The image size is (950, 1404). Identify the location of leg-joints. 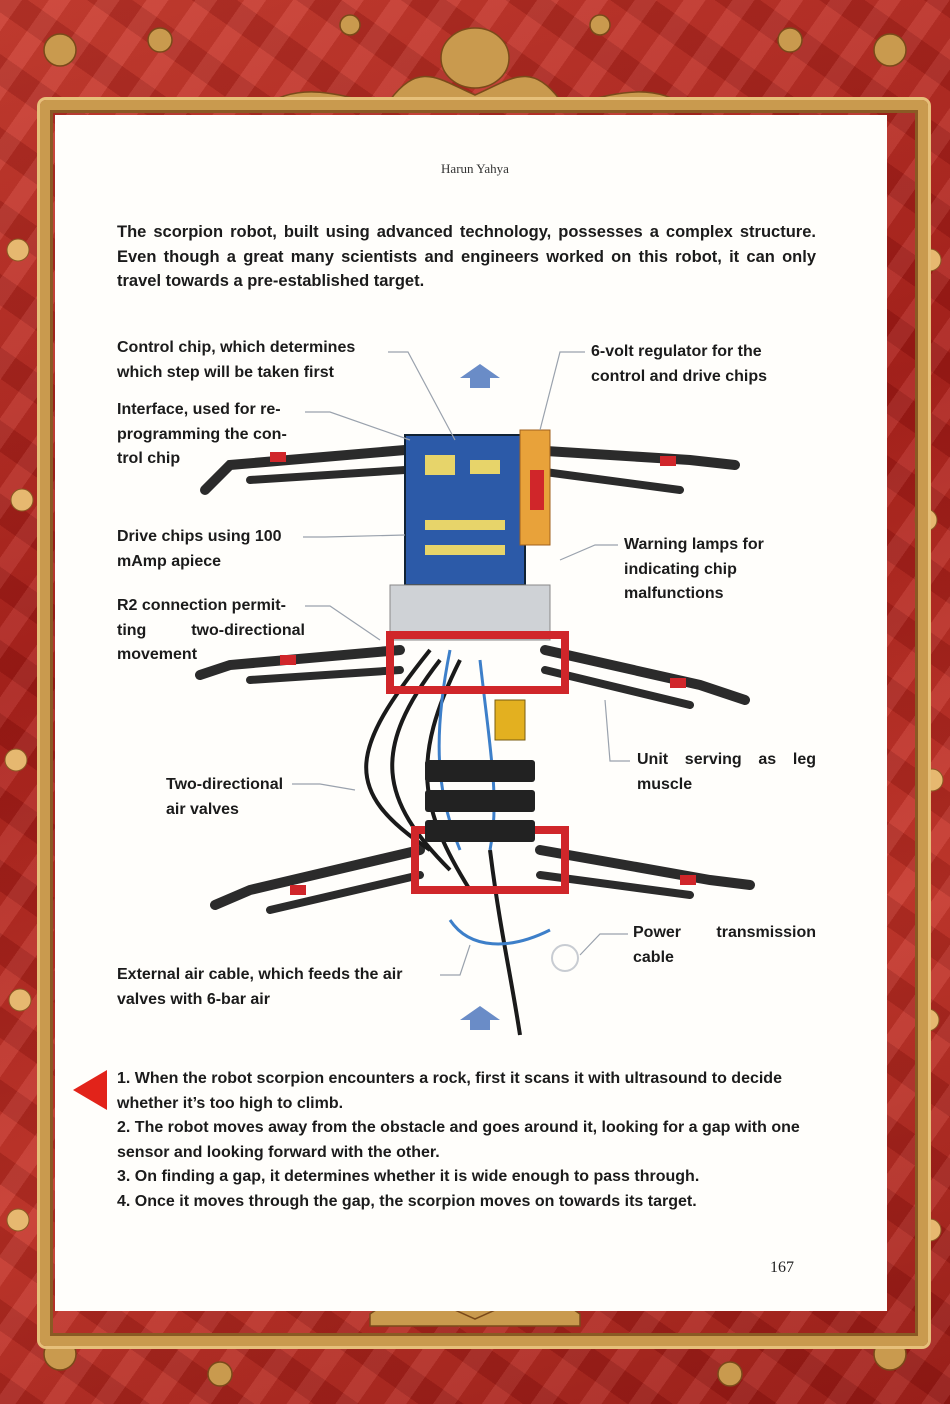
(483, 673).